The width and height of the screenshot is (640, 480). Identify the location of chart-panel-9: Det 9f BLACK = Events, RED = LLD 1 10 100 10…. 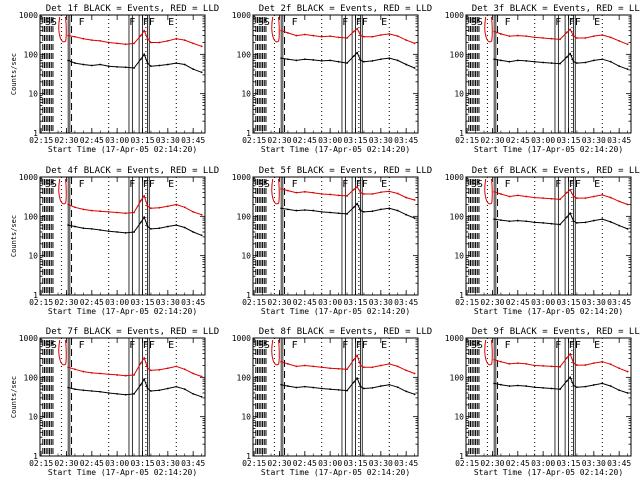
(542, 402).